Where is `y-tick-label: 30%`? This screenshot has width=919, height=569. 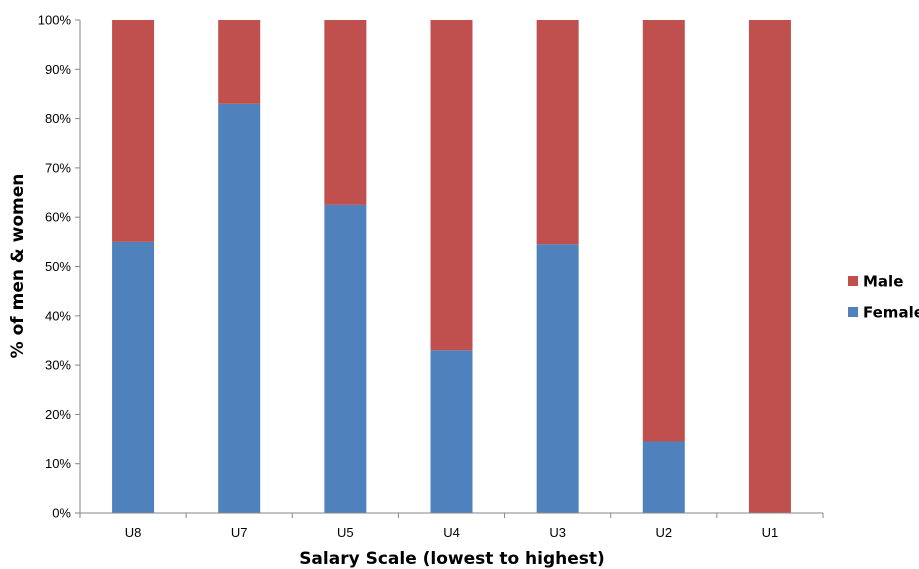 y-tick-label: 30% is located at coordinates (58, 365).